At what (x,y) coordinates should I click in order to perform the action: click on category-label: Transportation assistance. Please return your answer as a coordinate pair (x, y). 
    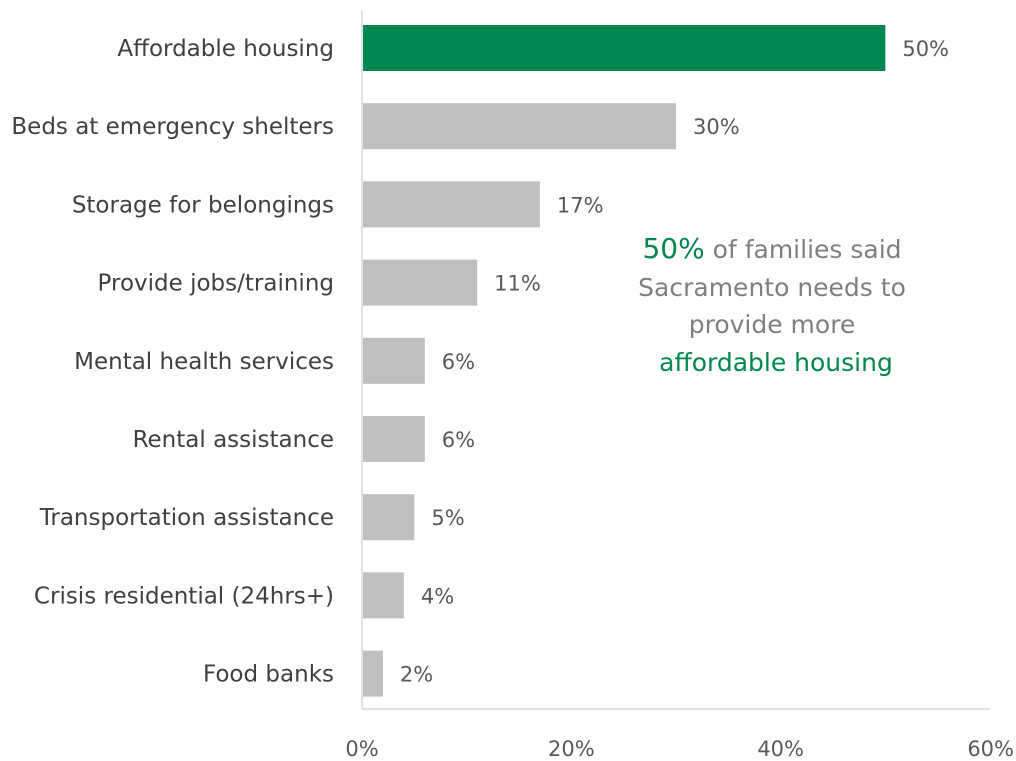
    Looking at the image, I should click on (186, 518).